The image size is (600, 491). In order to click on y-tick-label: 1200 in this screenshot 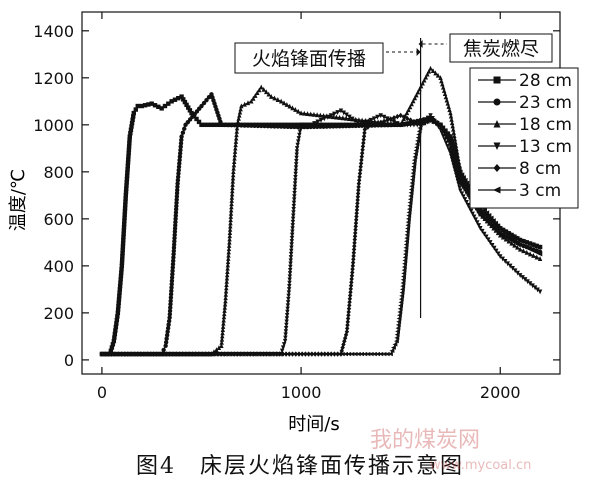, I will do `click(53, 78)`.